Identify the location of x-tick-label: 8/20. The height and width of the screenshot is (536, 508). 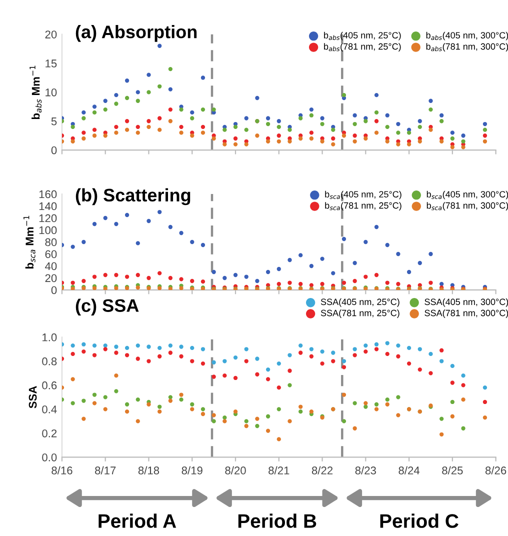
(235, 470).